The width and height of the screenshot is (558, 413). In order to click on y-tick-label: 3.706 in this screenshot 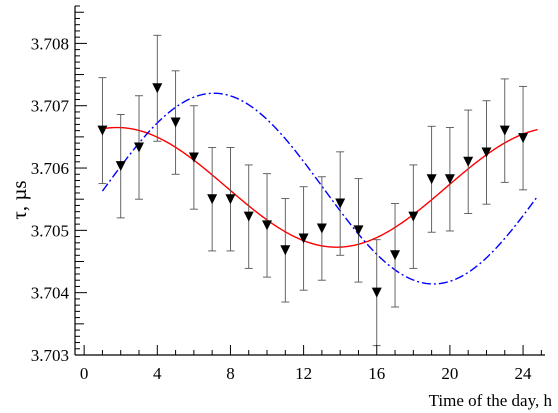, I will do `click(50, 168)`.